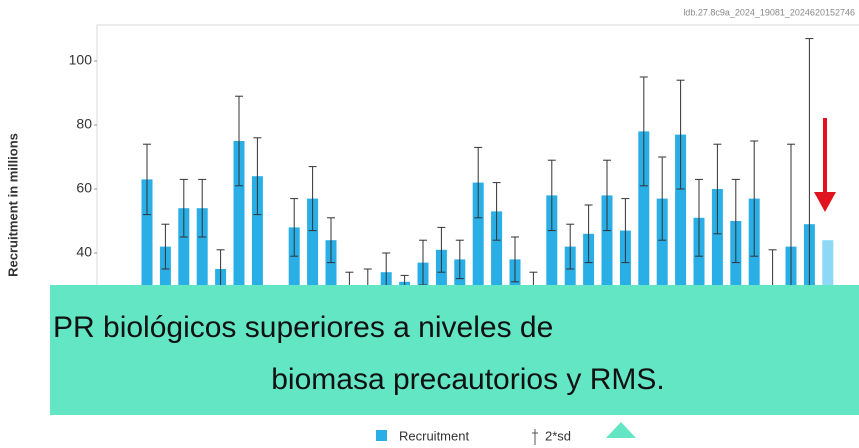 This screenshot has width=859, height=448. I want to click on y-tick-label: 100, so click(81, 60).